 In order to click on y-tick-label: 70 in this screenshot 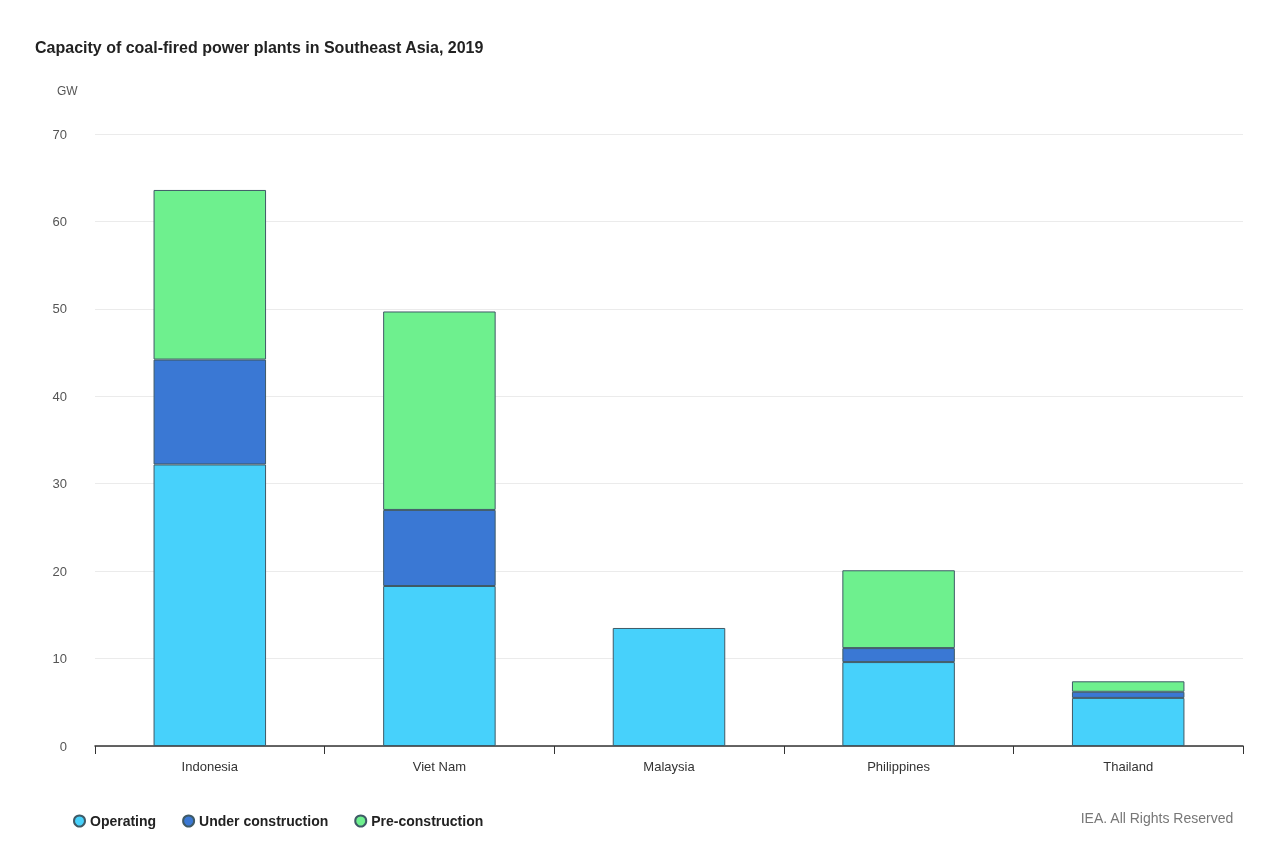, I will do `click(59, 134)`.